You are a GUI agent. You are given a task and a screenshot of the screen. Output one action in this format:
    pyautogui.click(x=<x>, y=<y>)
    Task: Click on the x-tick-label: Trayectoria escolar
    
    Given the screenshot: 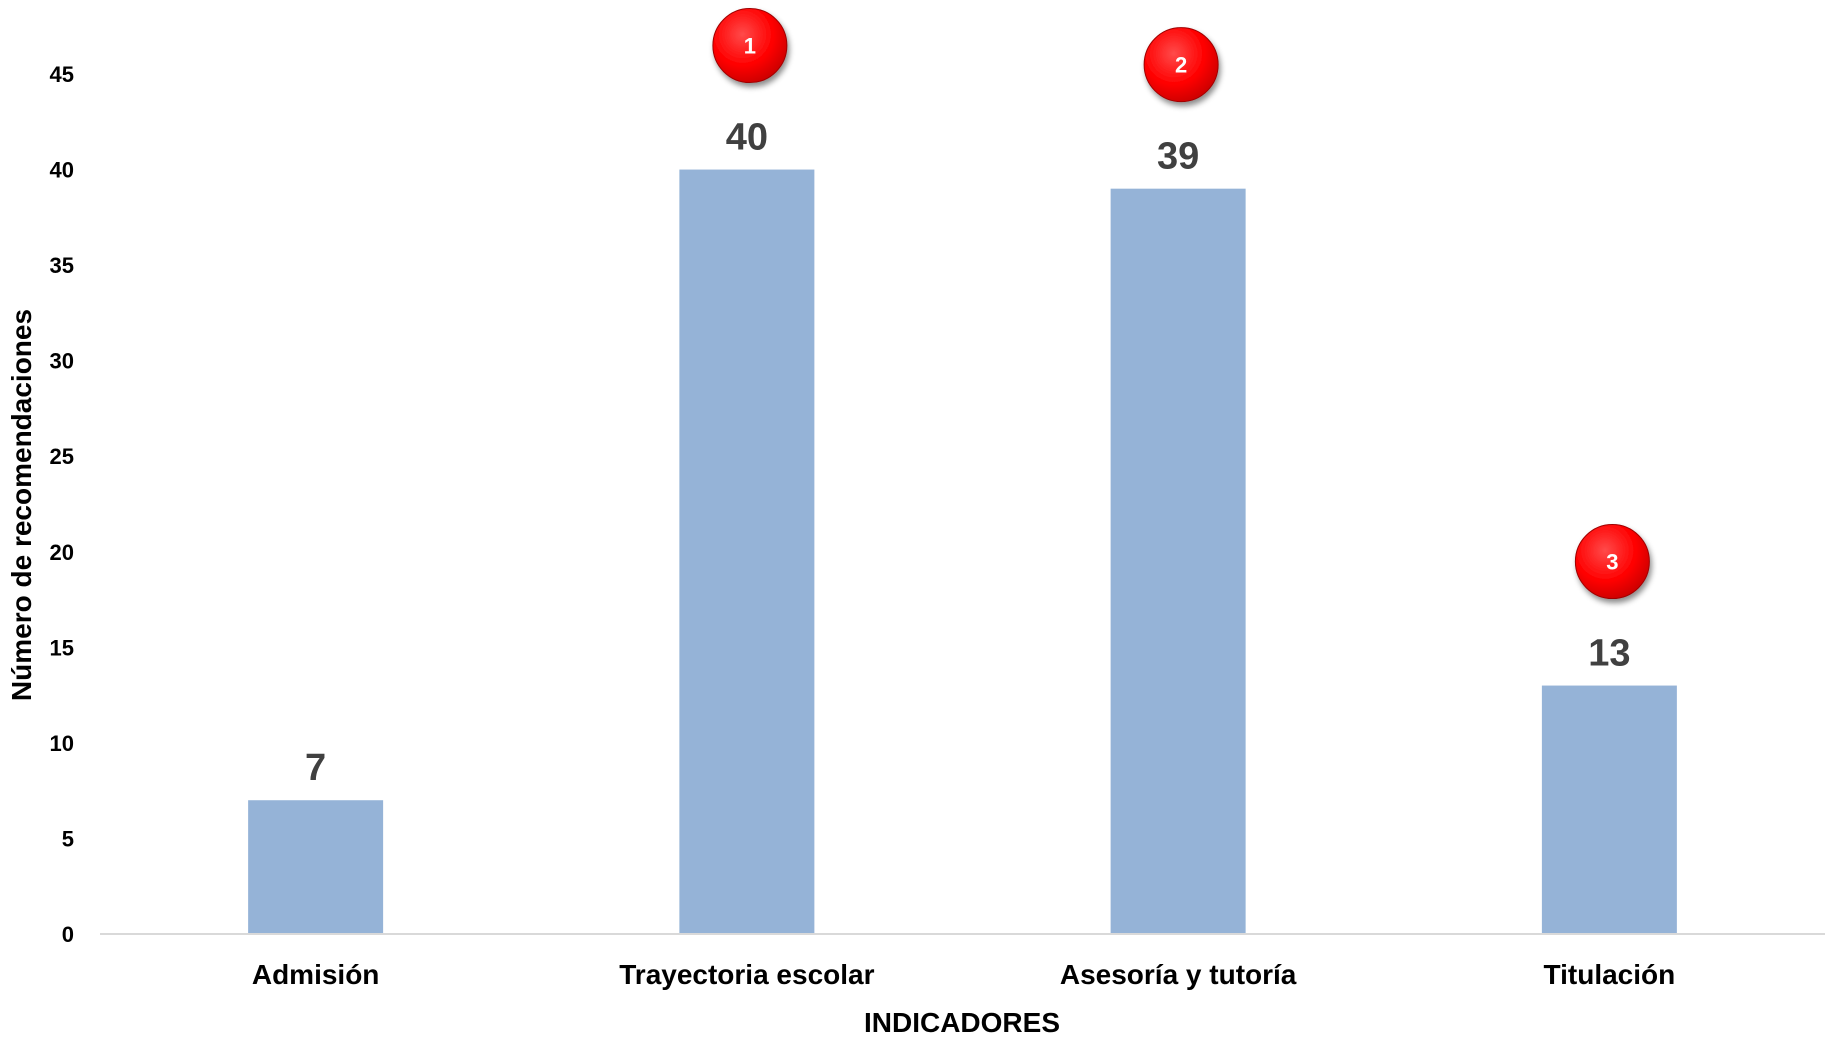 What is the action you would take?
    pyautogui.click(x=746, y=974)
    